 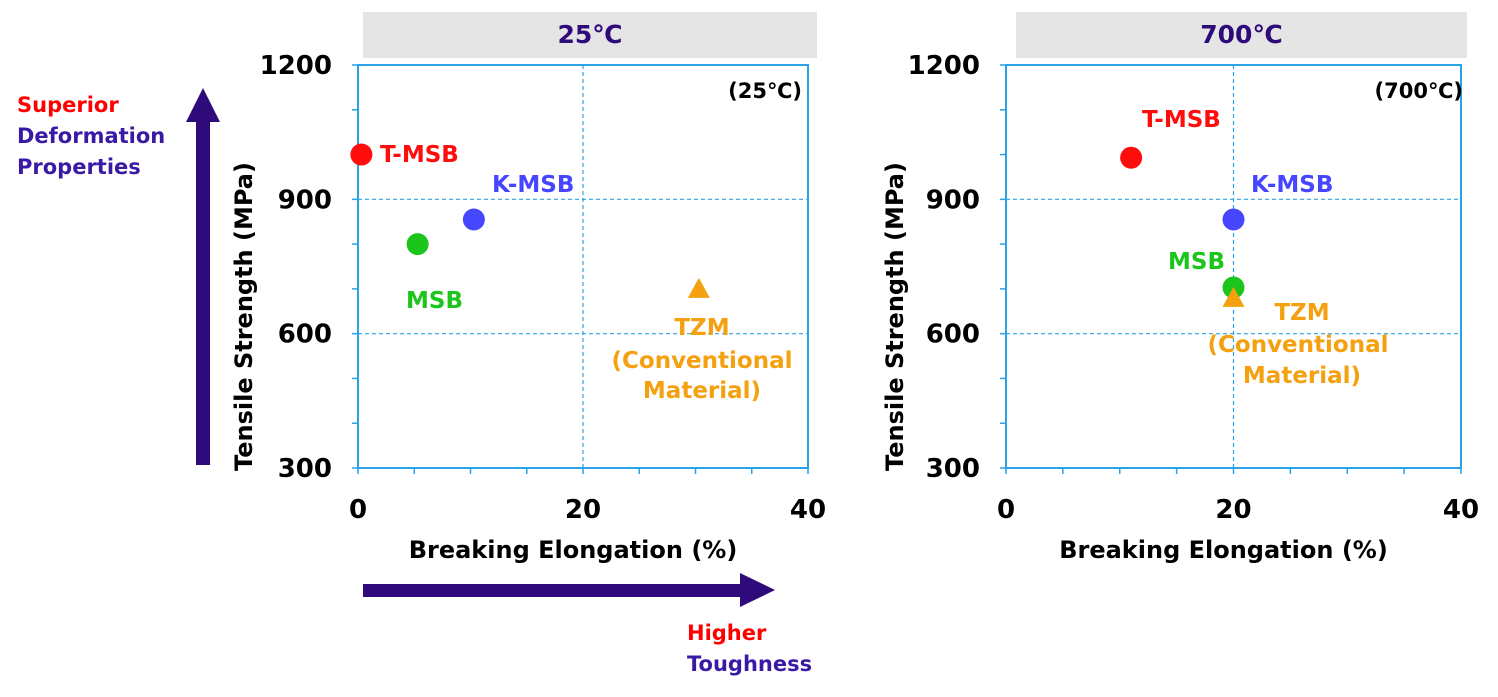 What do you see at coordinates (727, 633) in the screenshot?
I see `horizontal-arrow-label-line1: Higher` at bounding box center [727, 633].